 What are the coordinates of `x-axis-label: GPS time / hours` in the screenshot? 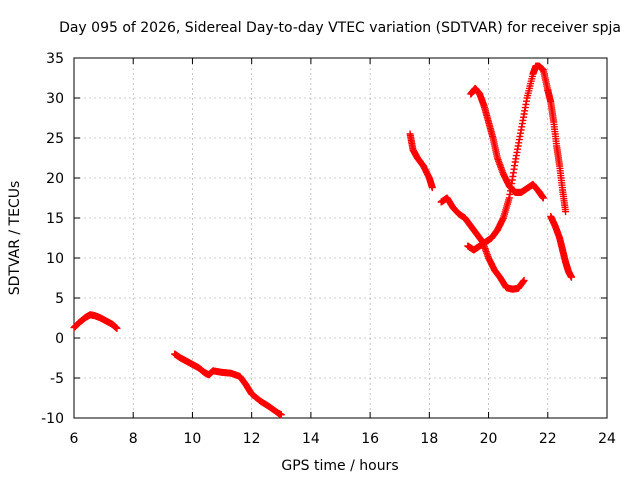 It's located at (339, 466).